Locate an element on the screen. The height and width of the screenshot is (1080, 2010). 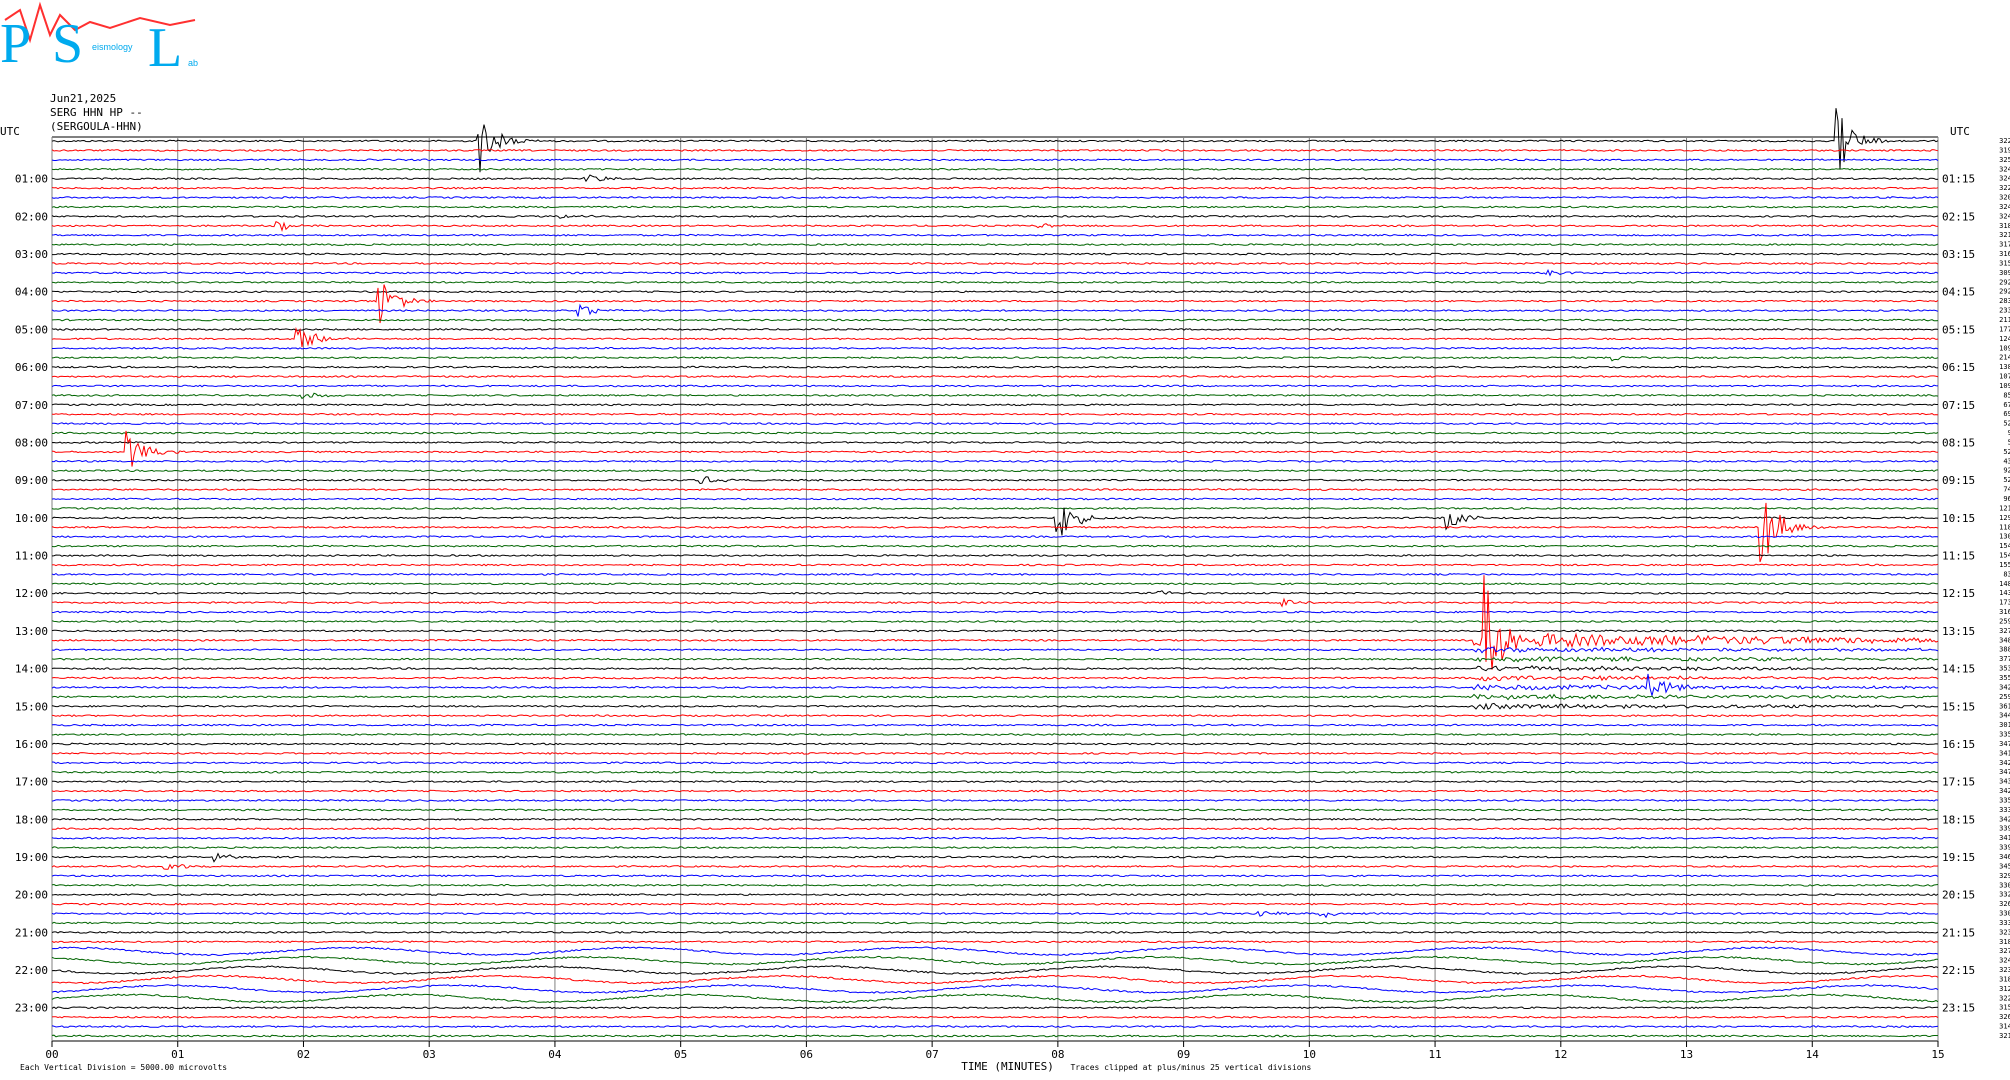
logo-letter-p: P is located at coordinates (15, 41).